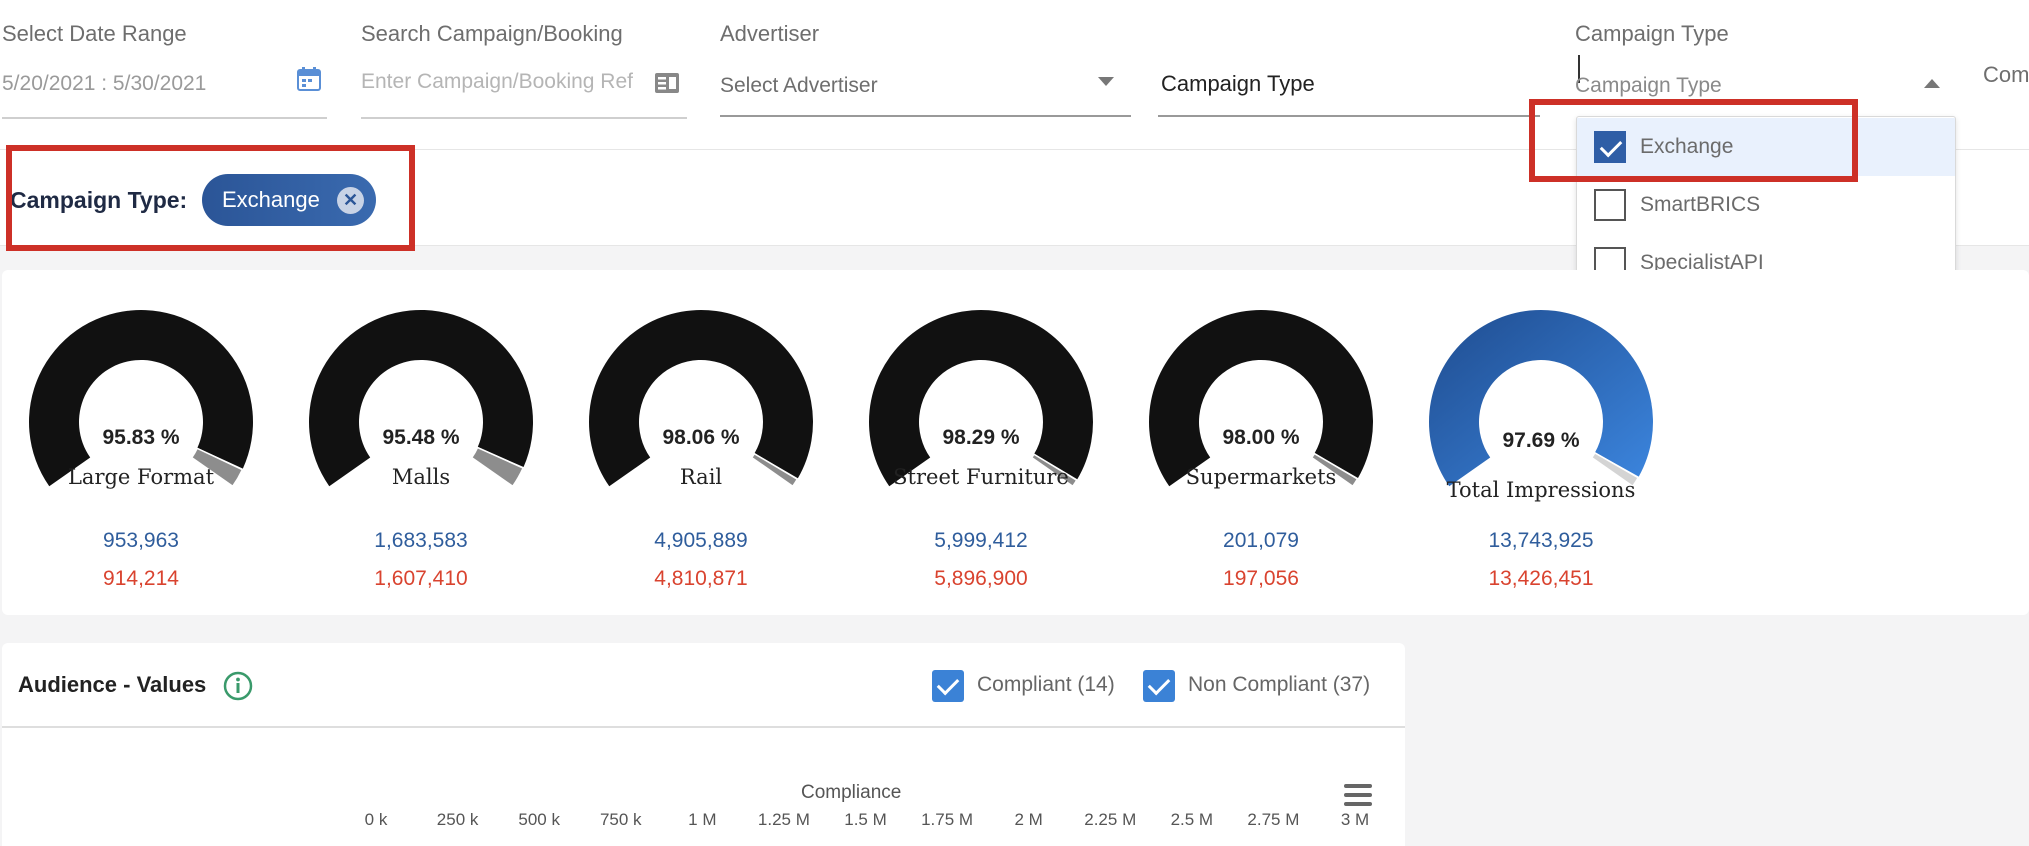 The width and height of the screenshot is (2029, 846). Describe the element at coordinates (783, 819) in the screenshot. I see `axis-tick-label: 1.25 M` at that location.